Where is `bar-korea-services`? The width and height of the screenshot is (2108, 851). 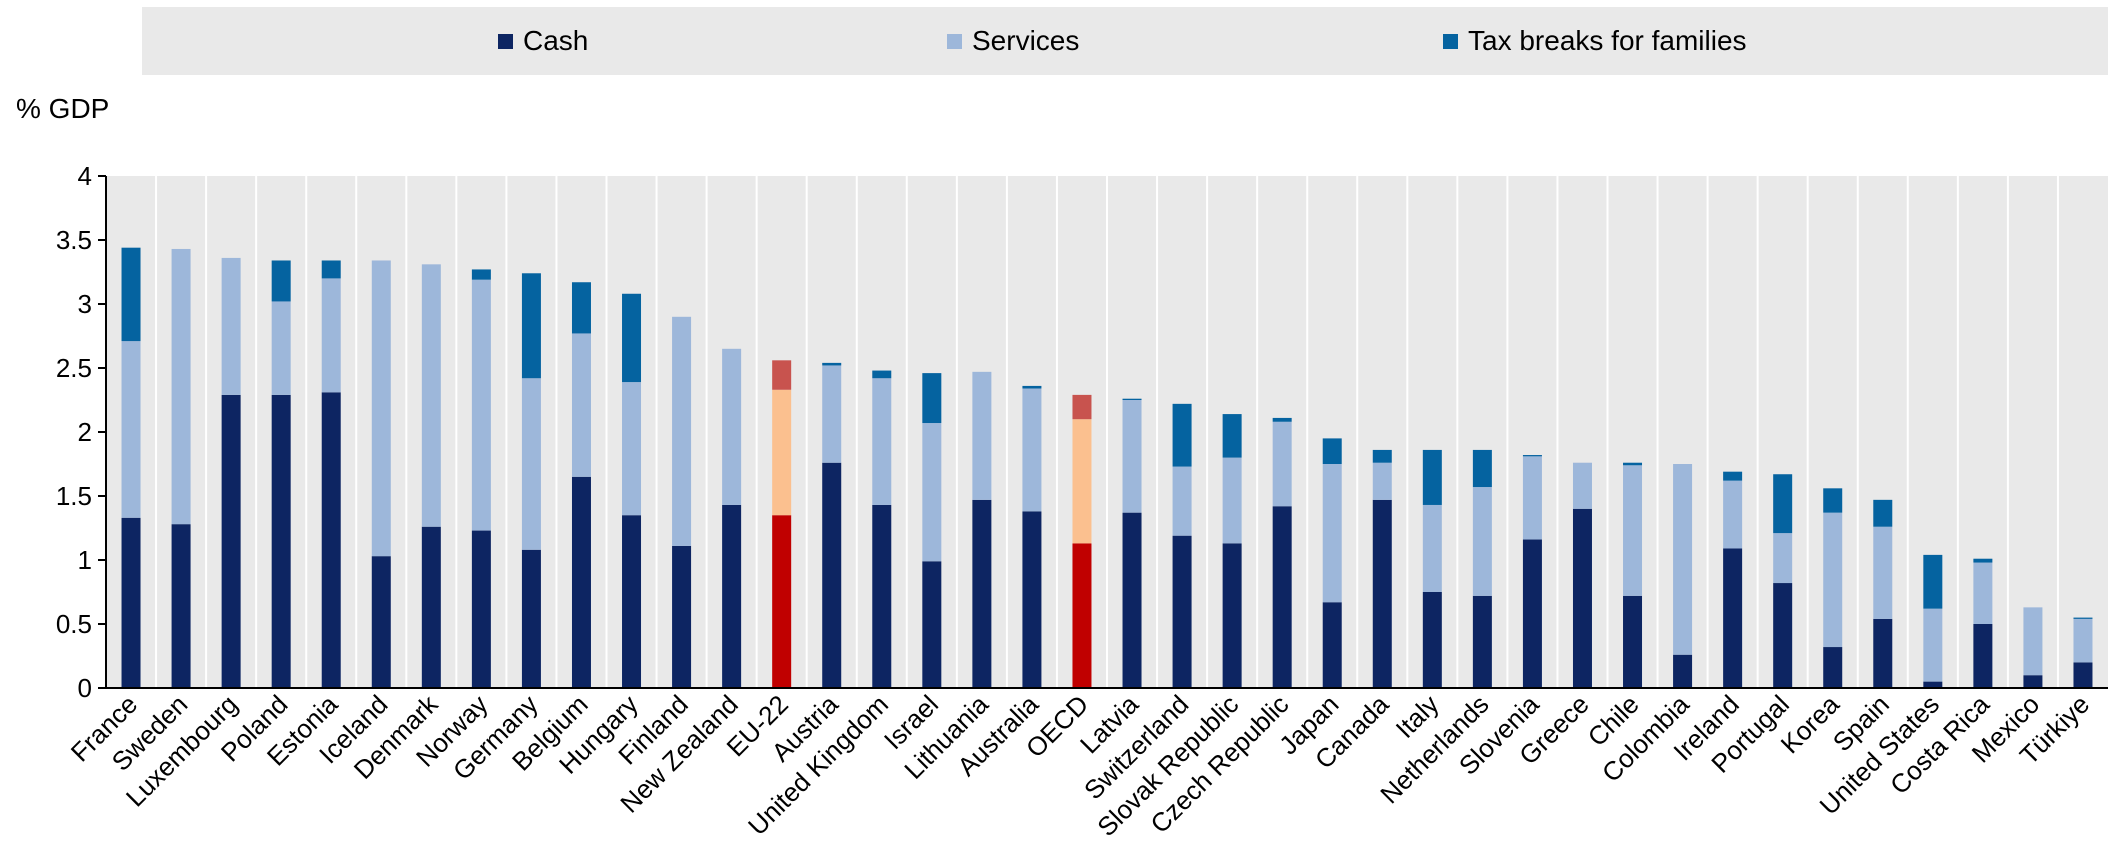
bar-korea-services is located at coordinates (1833, 580).